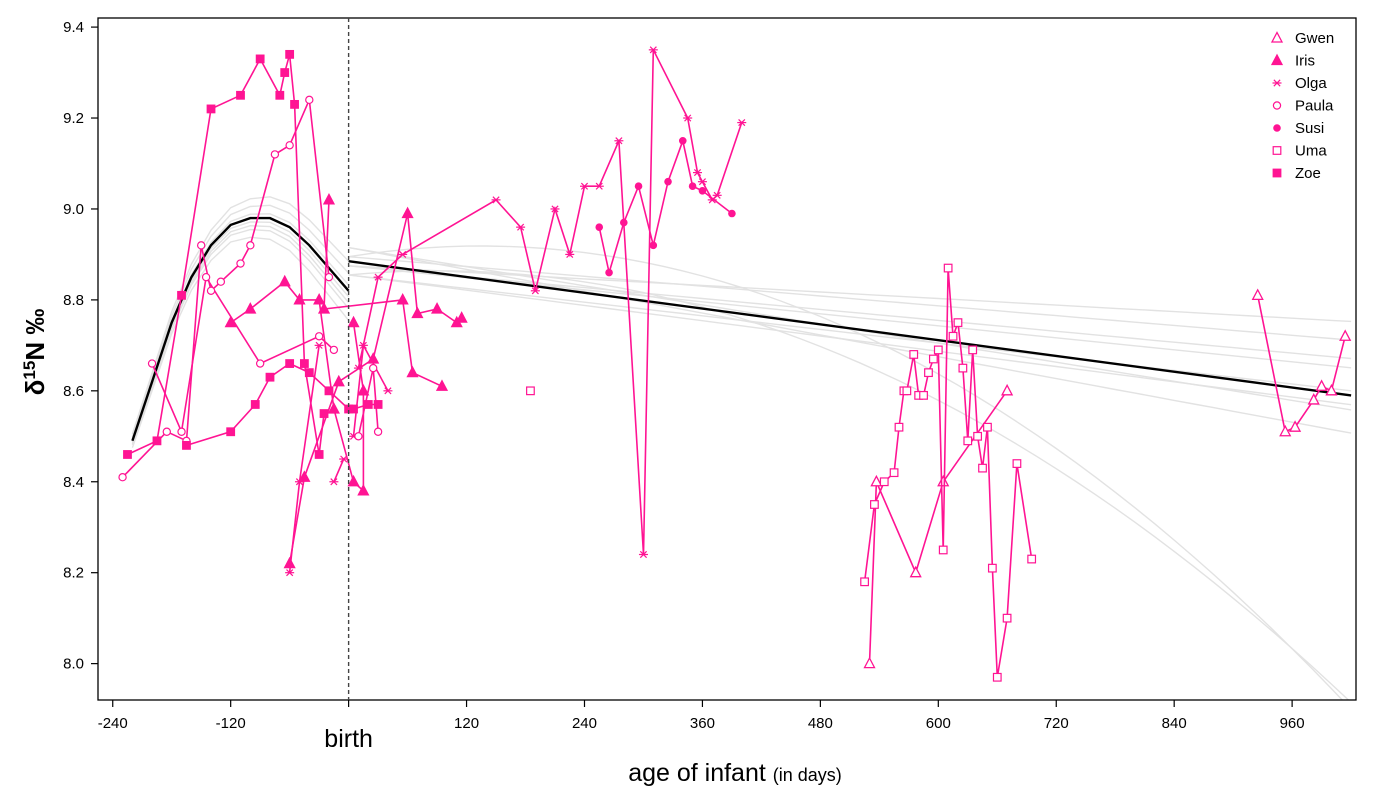 This screenshot has width=1388, height=791. Describe the element at coordinates (1314, 106) in the screenshot. I see `legend-label: Paula` at that location.